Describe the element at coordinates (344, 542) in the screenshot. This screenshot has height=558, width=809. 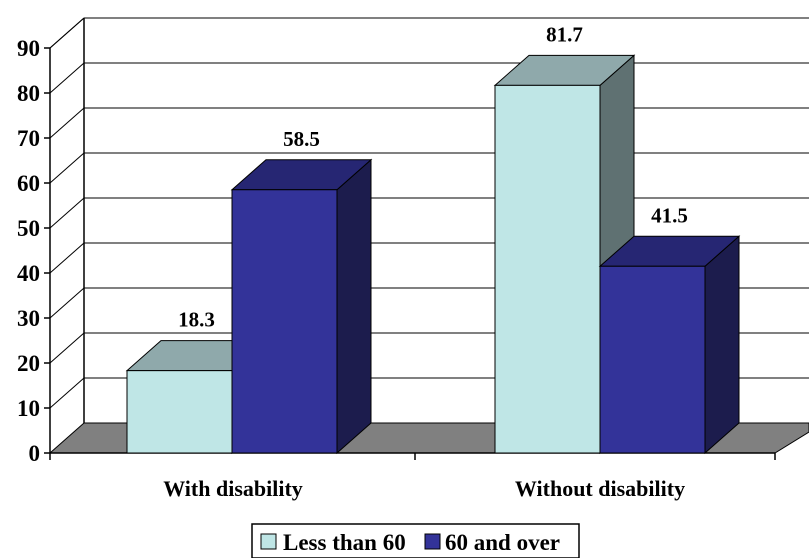
I see `legend-label: Less than 60` at that location.